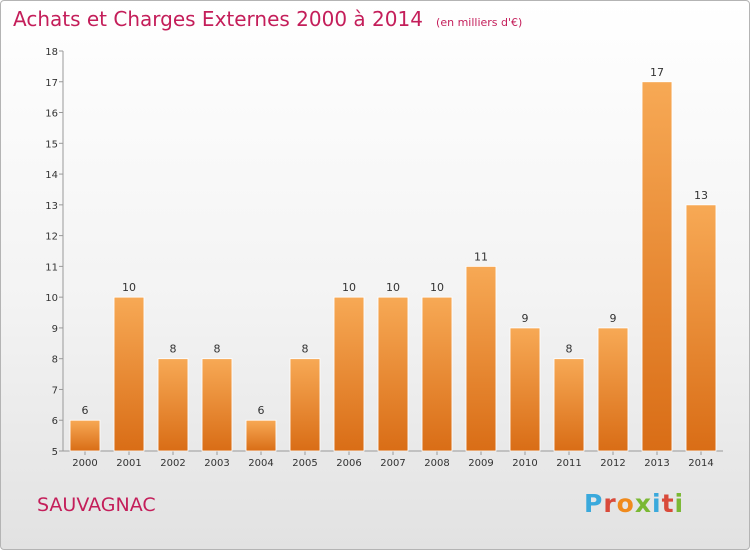 This screenshot has height=550, width=750. Describe the element at coordinates (51, 175) in the screenshot. I see `y-tick-label: 14` at that location.